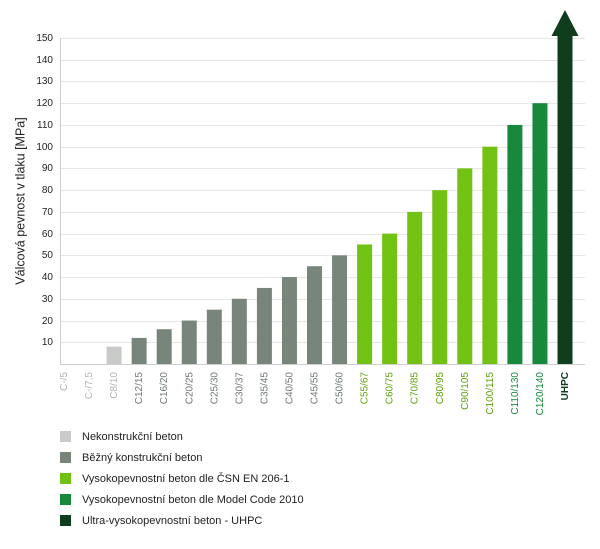 Image resolution: width=600 pixels, height=549 pixels. Describe the element at coordinates (44, 81) in the screenshot. I see `y-tick-label: 130` at that location.